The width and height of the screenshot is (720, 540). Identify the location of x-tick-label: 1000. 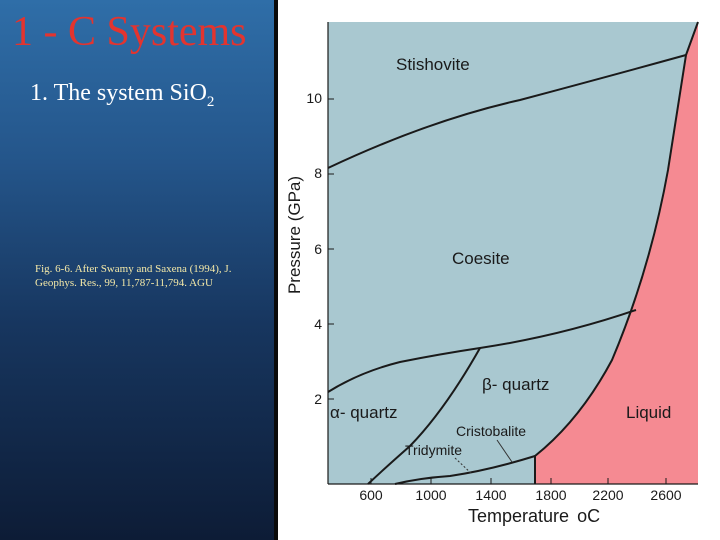
(430, 495).